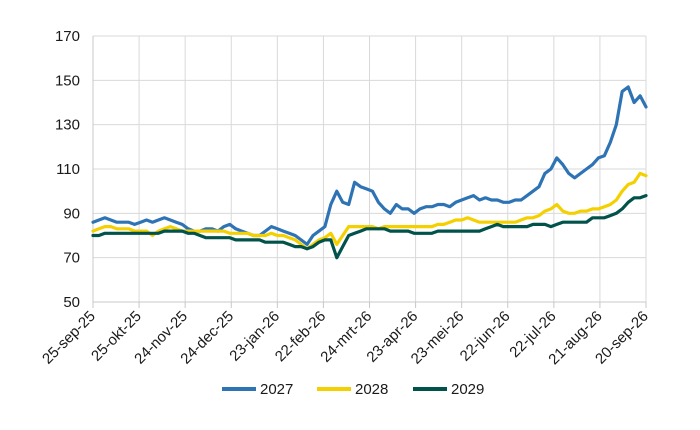 Image resolution: width=700 pixels, height=430 pixels. I want to click on y-tick-label: 70, so click(71, 258).